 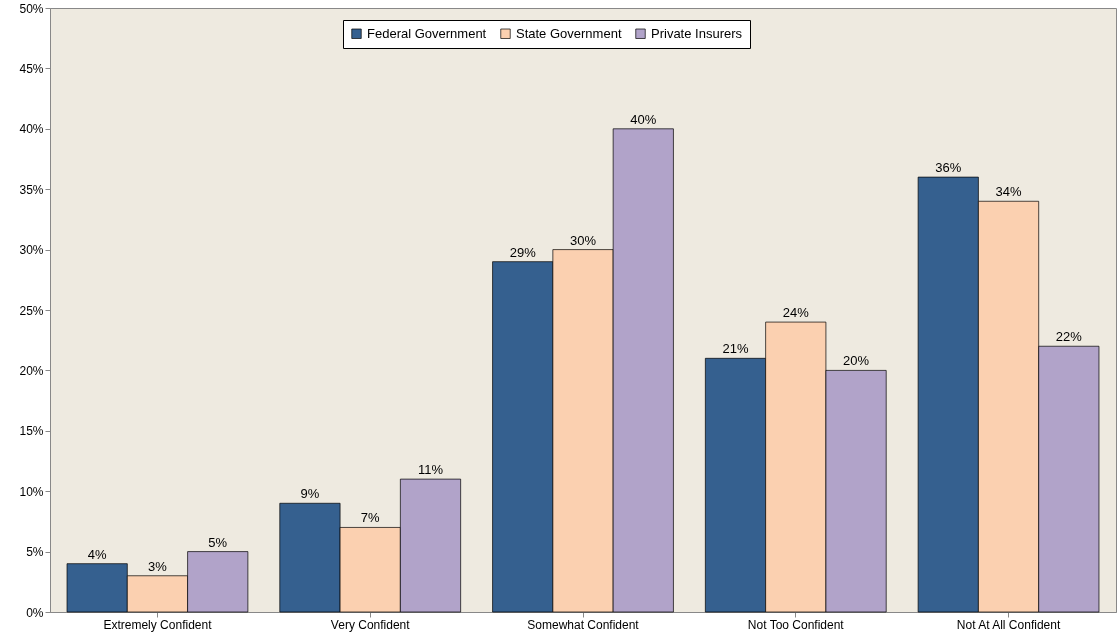 What do you see at coordinates (856, 361) in the screenshot?
I see `data-label: 20%` at bounding box center [856, 361].